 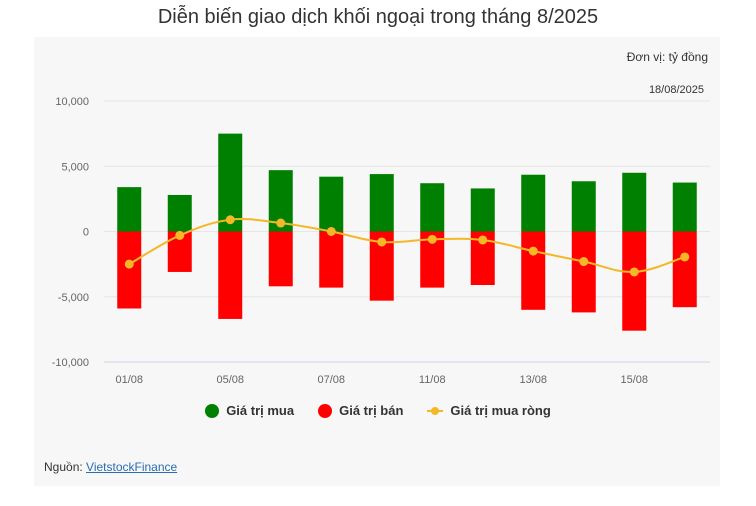 What do you see at coordinates (331, 380) in the screenshot?
I see `x-tick-label: 07/08` at bounding box center [331, 380].